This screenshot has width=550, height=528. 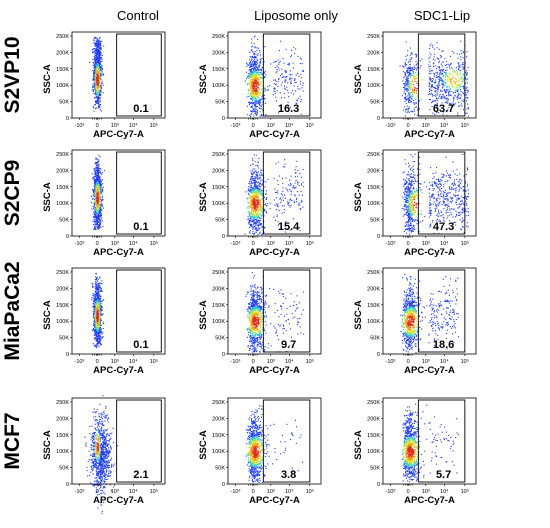 I want to click on x-tick-label: -10³, so click(x=391, y=126).